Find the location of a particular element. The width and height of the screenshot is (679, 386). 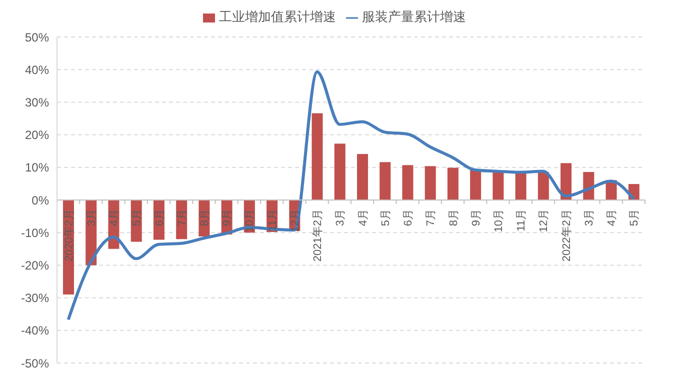

y-tick-label: -20% is located at coordinates (35, 265).